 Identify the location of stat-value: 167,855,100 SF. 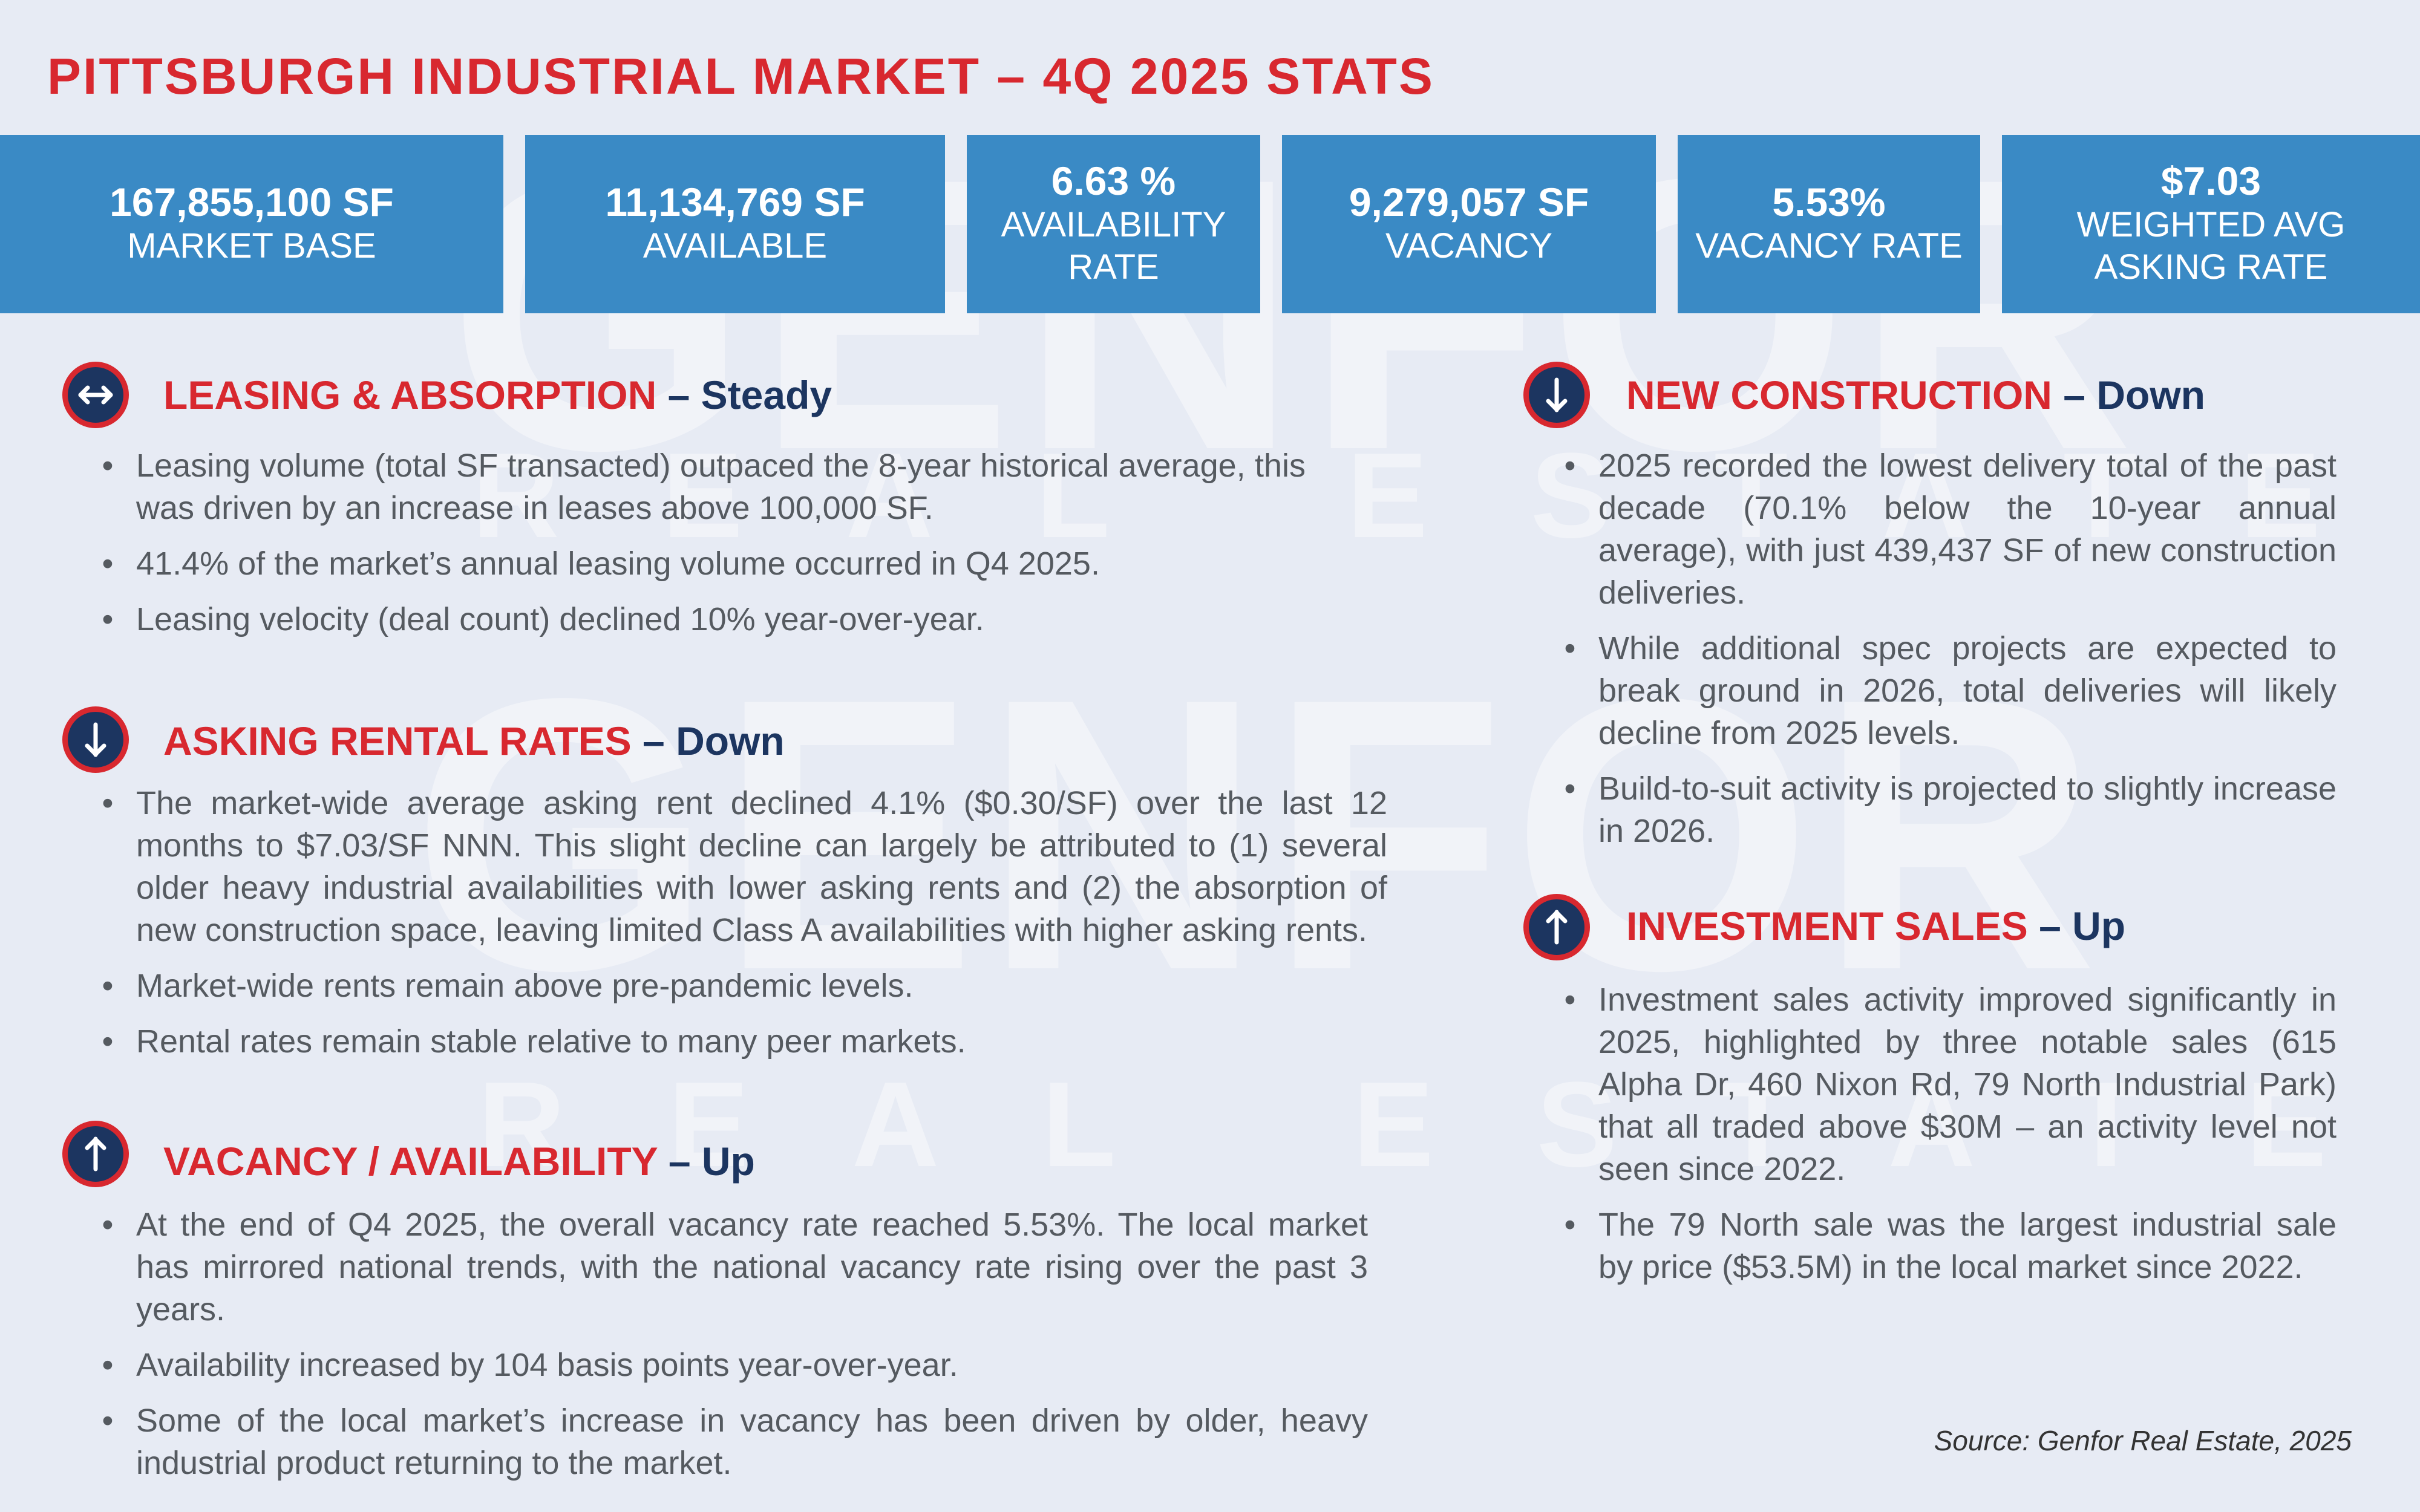
(252, 202).